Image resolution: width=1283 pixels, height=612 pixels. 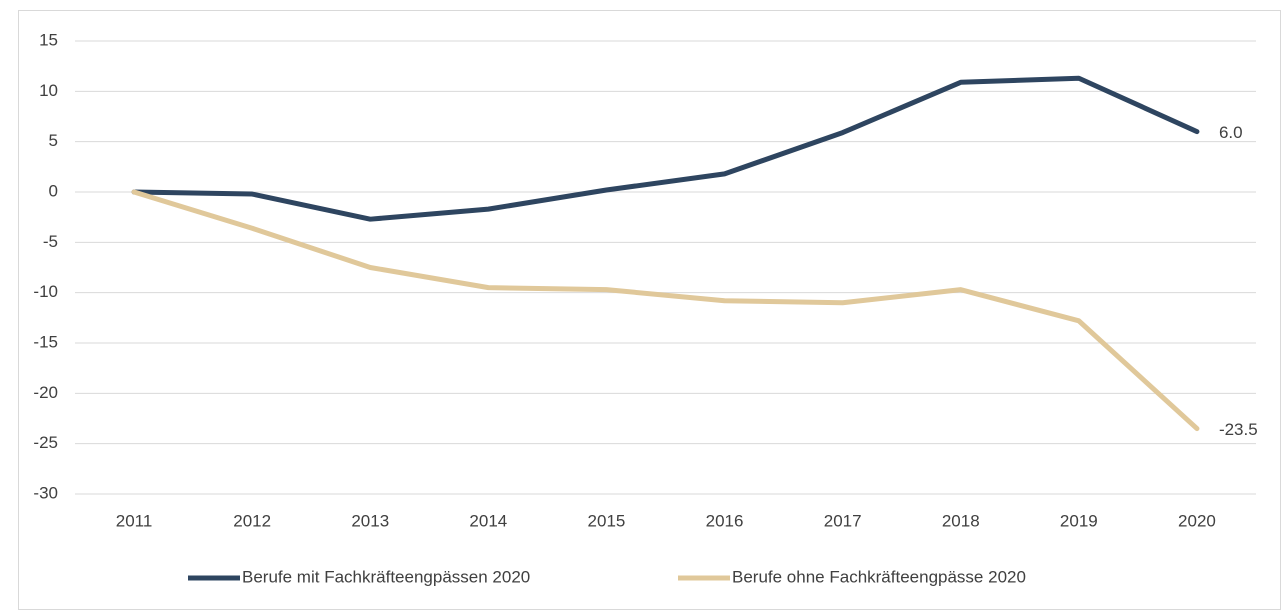 What do you see at coordinates (1079, 520) in the screenshot?
I see `x-tick-label: 2019` at bounding box center [1079, 520].